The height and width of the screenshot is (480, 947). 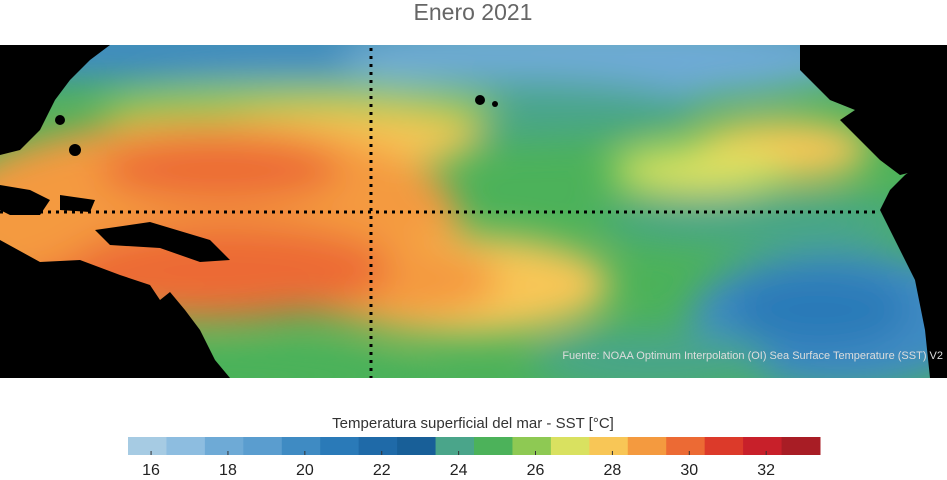 I want to click on colorbar-tick-label: 30, so click(x=689, y=470).